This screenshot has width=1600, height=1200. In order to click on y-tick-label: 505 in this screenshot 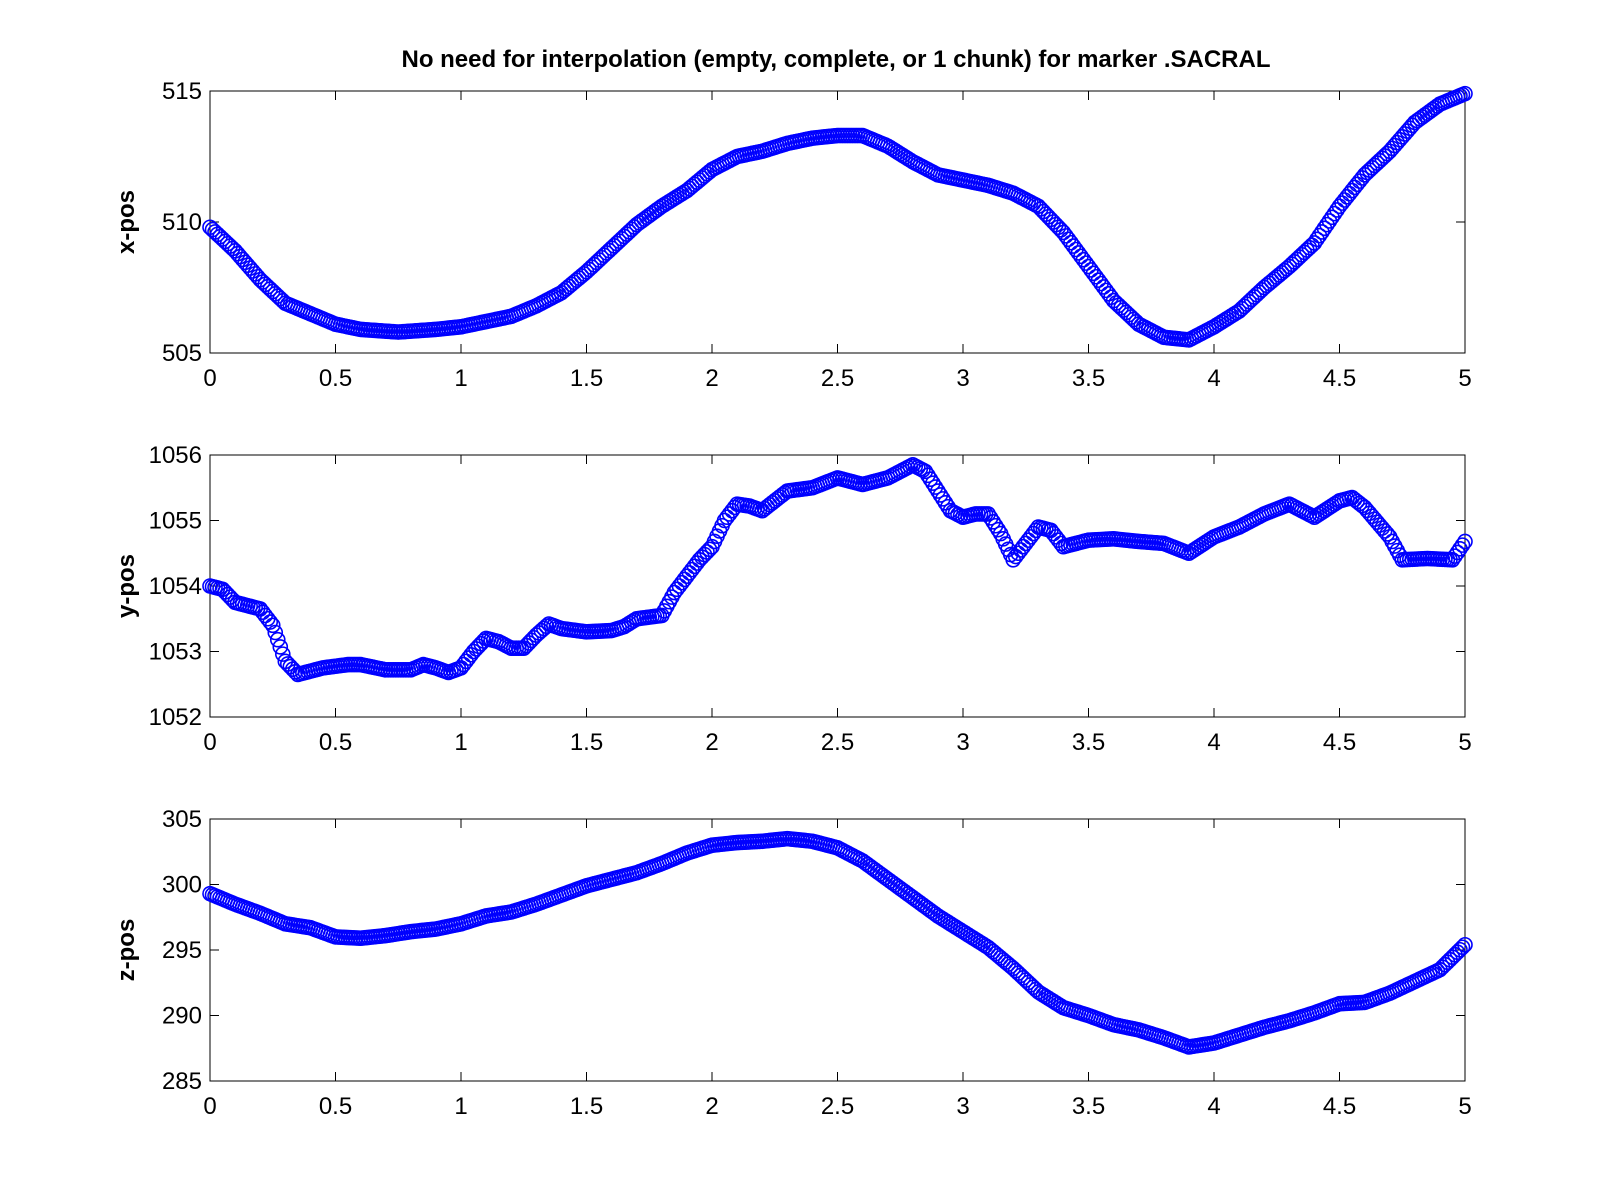, I will do `click(182, 353)`.